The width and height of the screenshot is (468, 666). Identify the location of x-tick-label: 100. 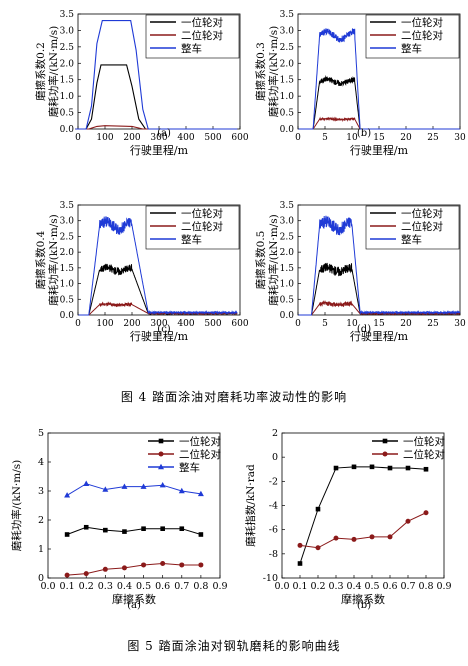
(104, 324).